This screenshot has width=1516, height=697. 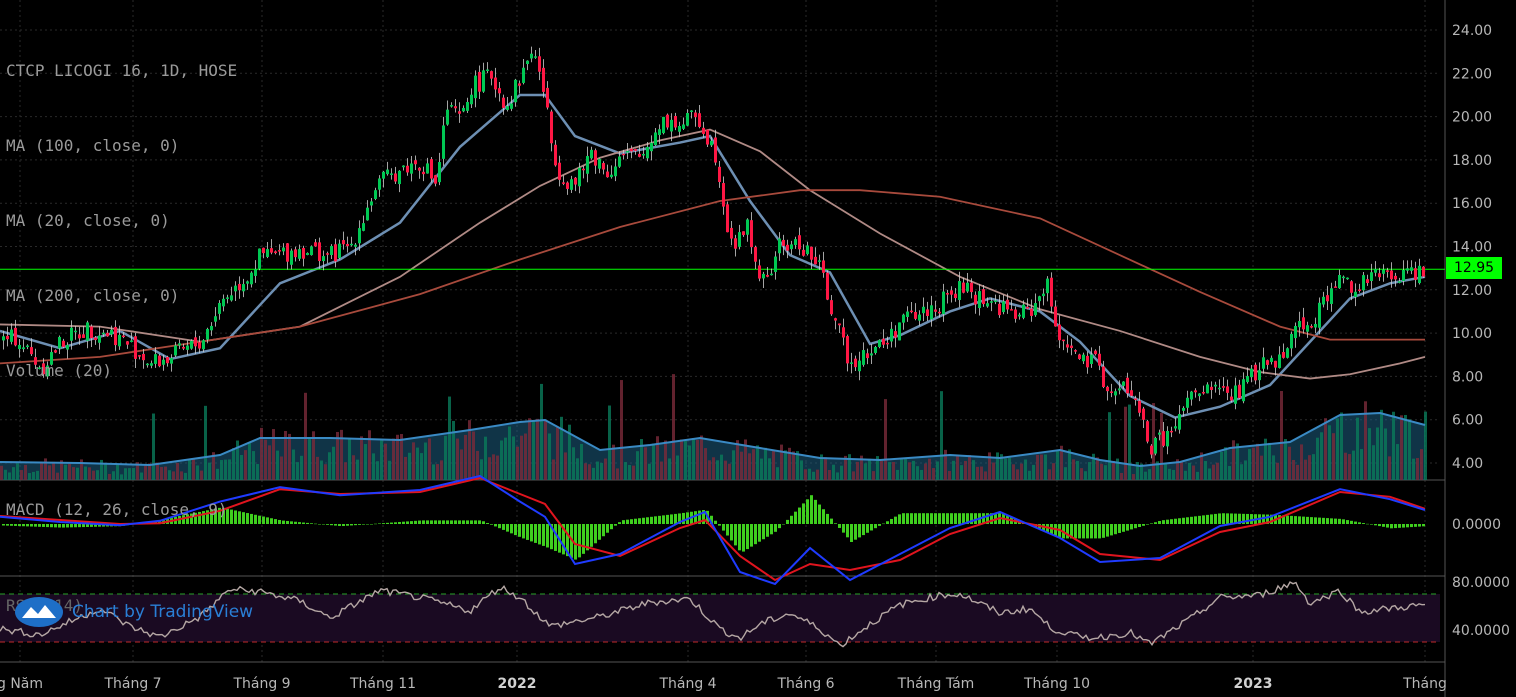 What do you see at coordinates (1467, 464) in the screenshot?
I see `price-tick-label: 4.00` at bounding box center [1467, 464].